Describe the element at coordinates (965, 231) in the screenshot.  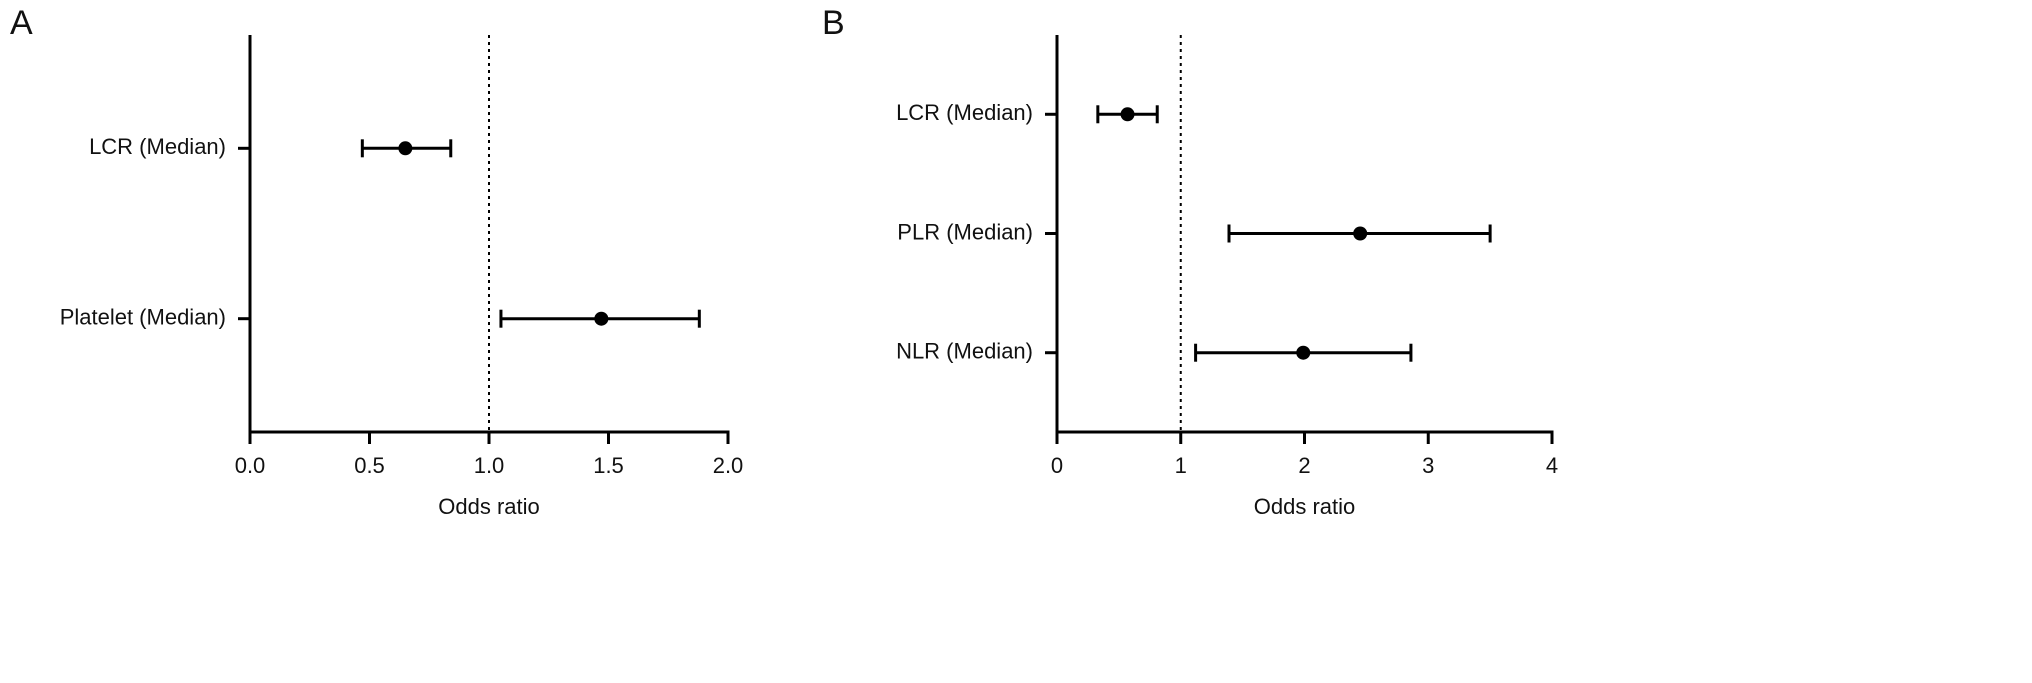
I see `category-label: PLR (Median)` at that location.